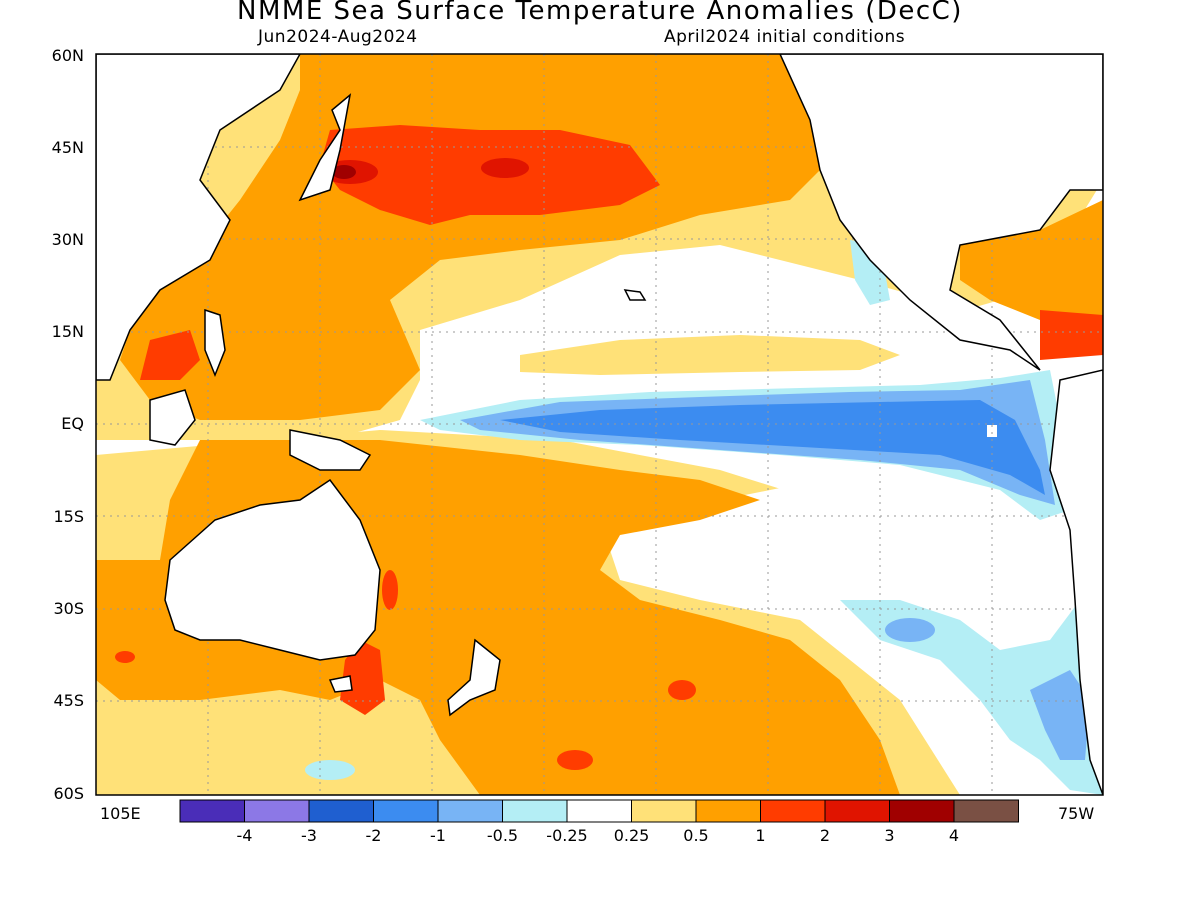 The width and height of the screenshot is (1200, 900). I want to click on lat-label: 45N, so click(67, 147).